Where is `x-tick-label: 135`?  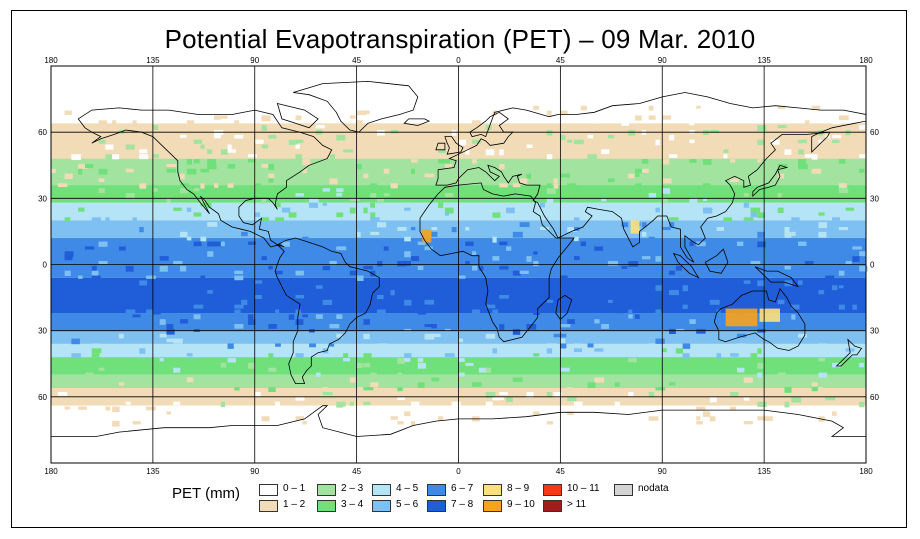 x-tick-label: 135 is located at coordinates (153, 60).